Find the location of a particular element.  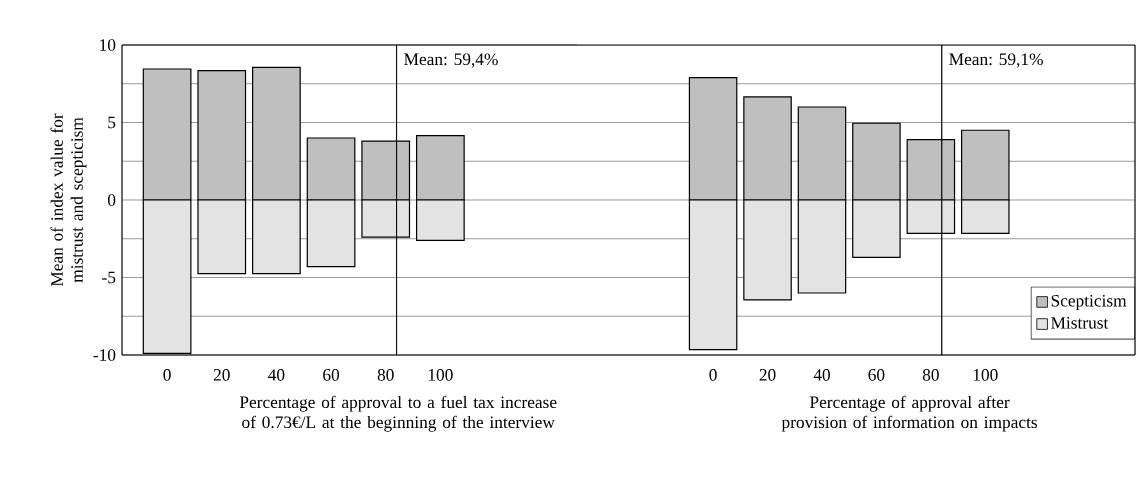

annotation: Mean: 59,4% is located at coordinates (451, 60).